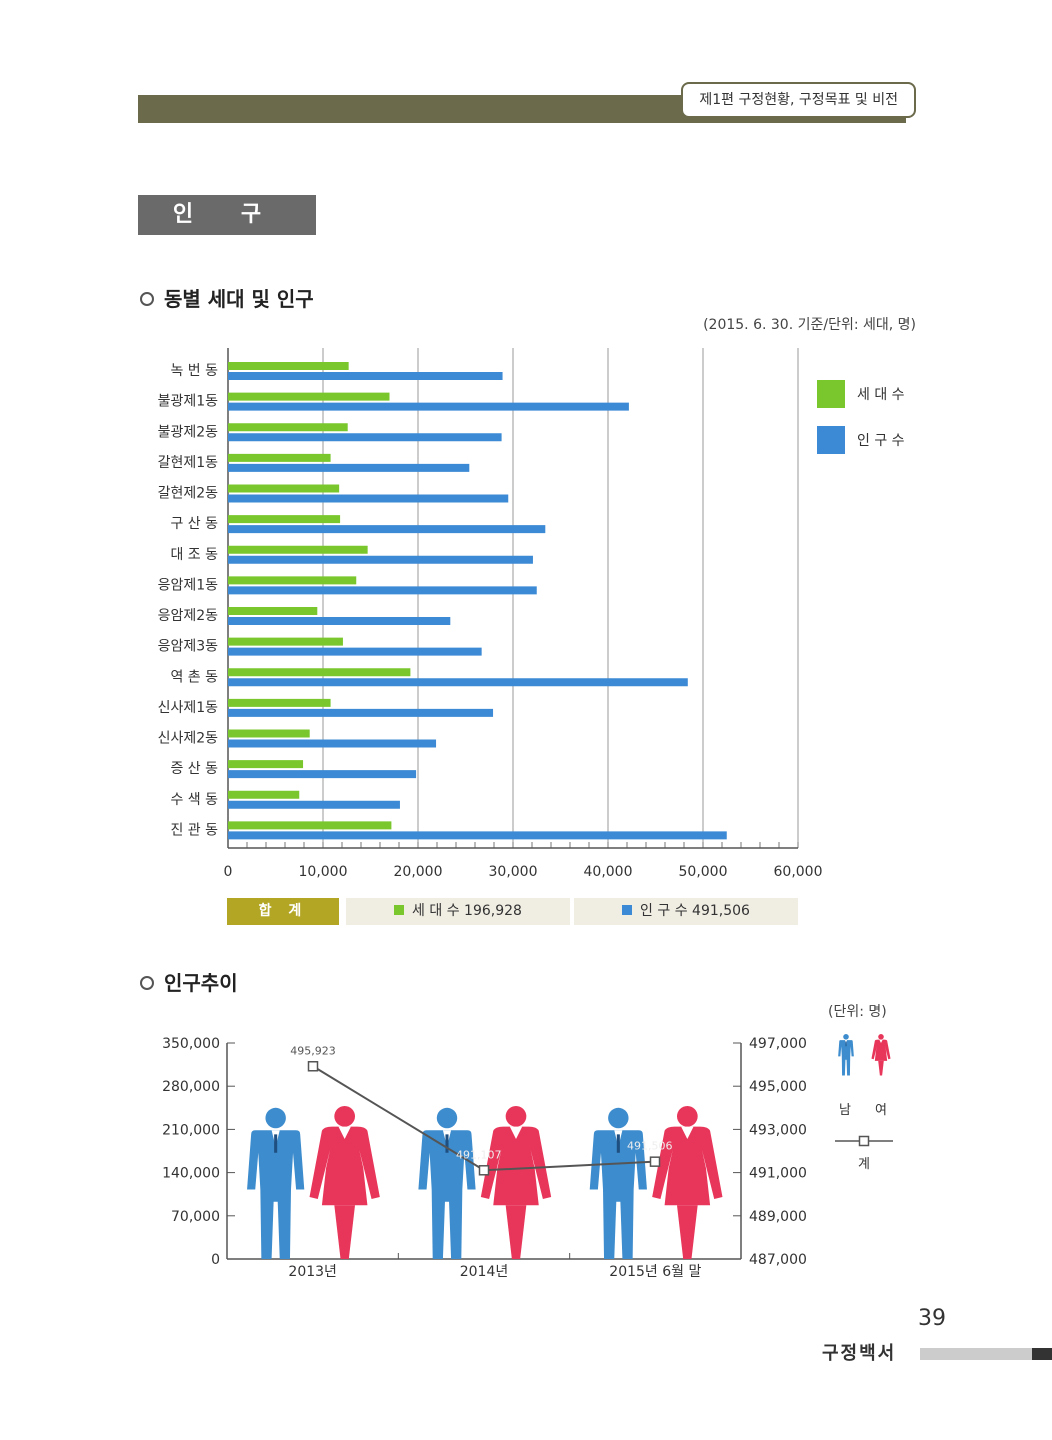 Image resolution: width=1052 pixels, height=1440 pixels. I want to click on chart2-title: 인구추이, so click(201, 983).